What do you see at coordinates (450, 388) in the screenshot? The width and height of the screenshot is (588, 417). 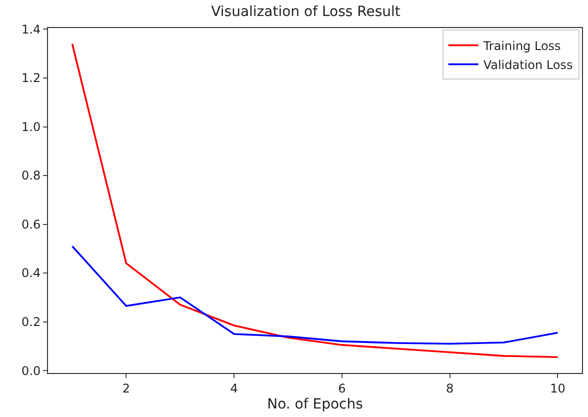 I see `x-tick-label: 8` at bounding box center [450, 388].